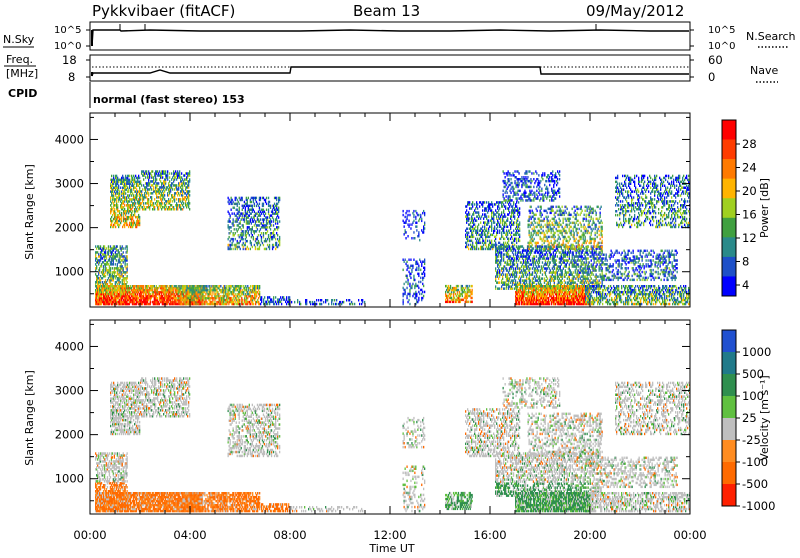 The image size is (800, 558). I want to click on beam-label: Beam 13, so click(386, 11).